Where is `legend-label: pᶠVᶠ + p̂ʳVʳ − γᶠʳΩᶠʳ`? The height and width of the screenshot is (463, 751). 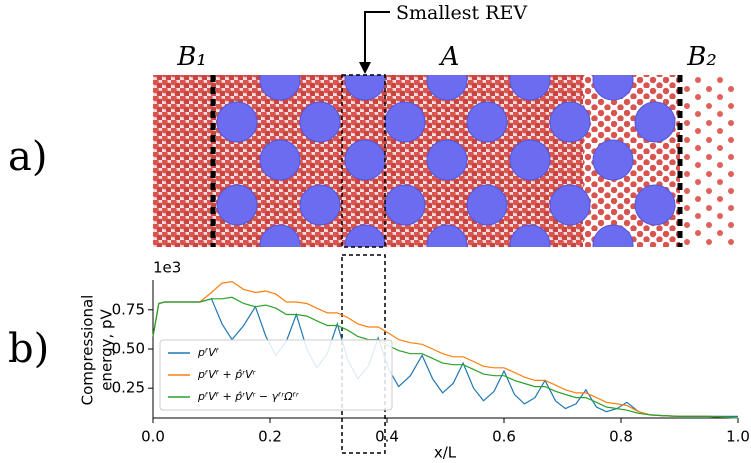 legend-label: pᶠVᶠ + p̂ʳVʳ − γᶠʳΩᶠʳ is located at coordinates (248, 396).